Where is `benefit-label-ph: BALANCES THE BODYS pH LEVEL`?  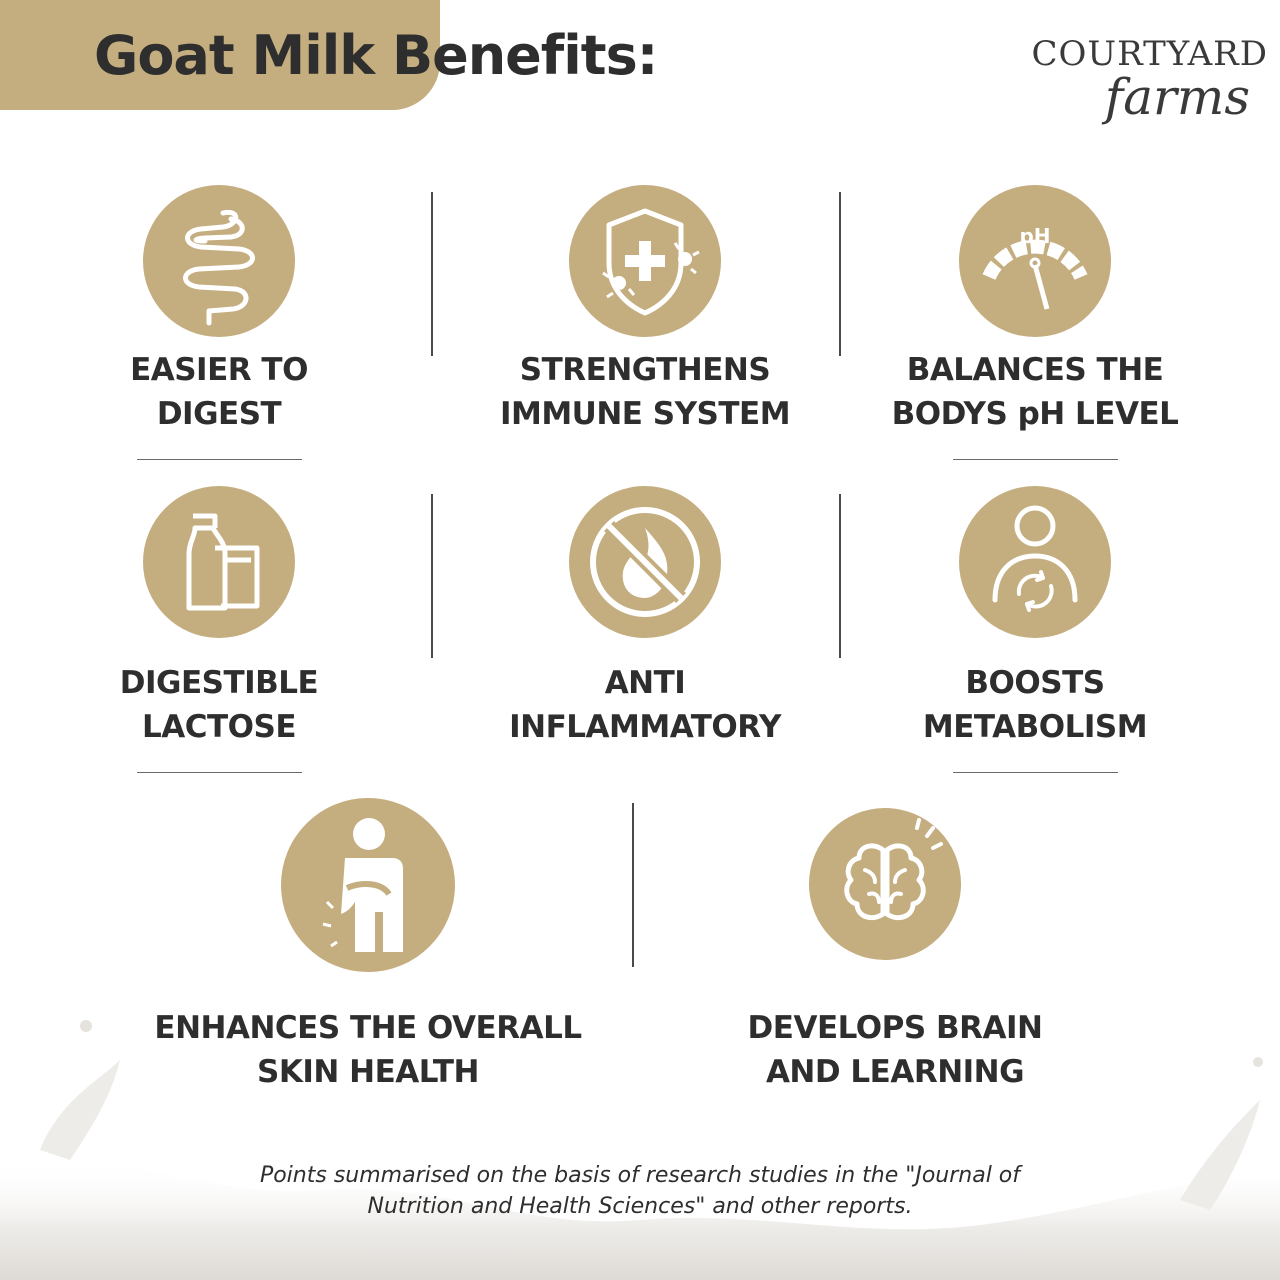 benefit-label-ph: BALANCES THE BODYS pH LEVEL is located at coordinates (1035, 392).